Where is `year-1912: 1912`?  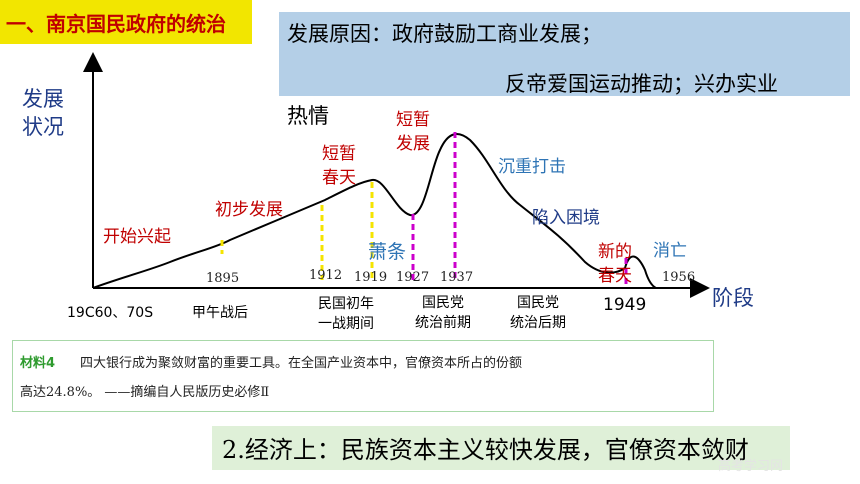 year-1912: 1912 is located at coordinates (326, 275).